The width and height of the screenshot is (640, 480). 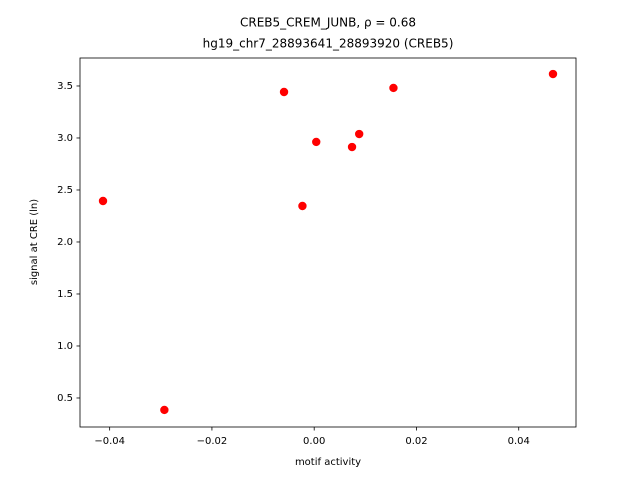 I want to click on y-tick-label: 1.5, so click(x=65, y=294).